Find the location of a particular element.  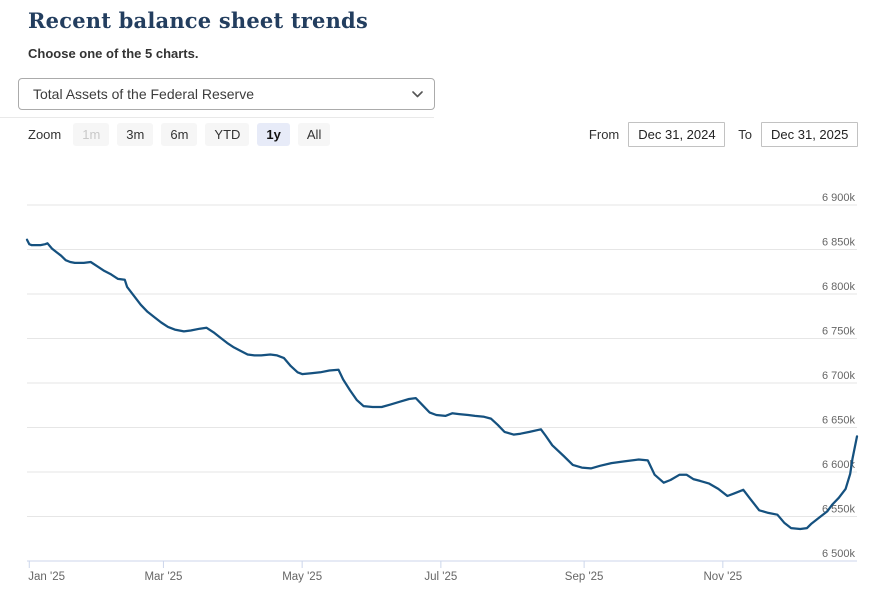

to-label: To is located at coordinates (745, 134).